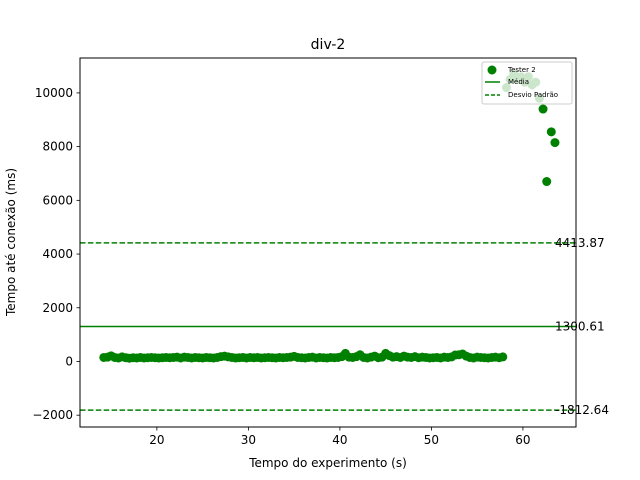  Describe the element at coordinates (580, 243) in the screenshot. I see `reference-line-value-2: 4413.87` at that location.